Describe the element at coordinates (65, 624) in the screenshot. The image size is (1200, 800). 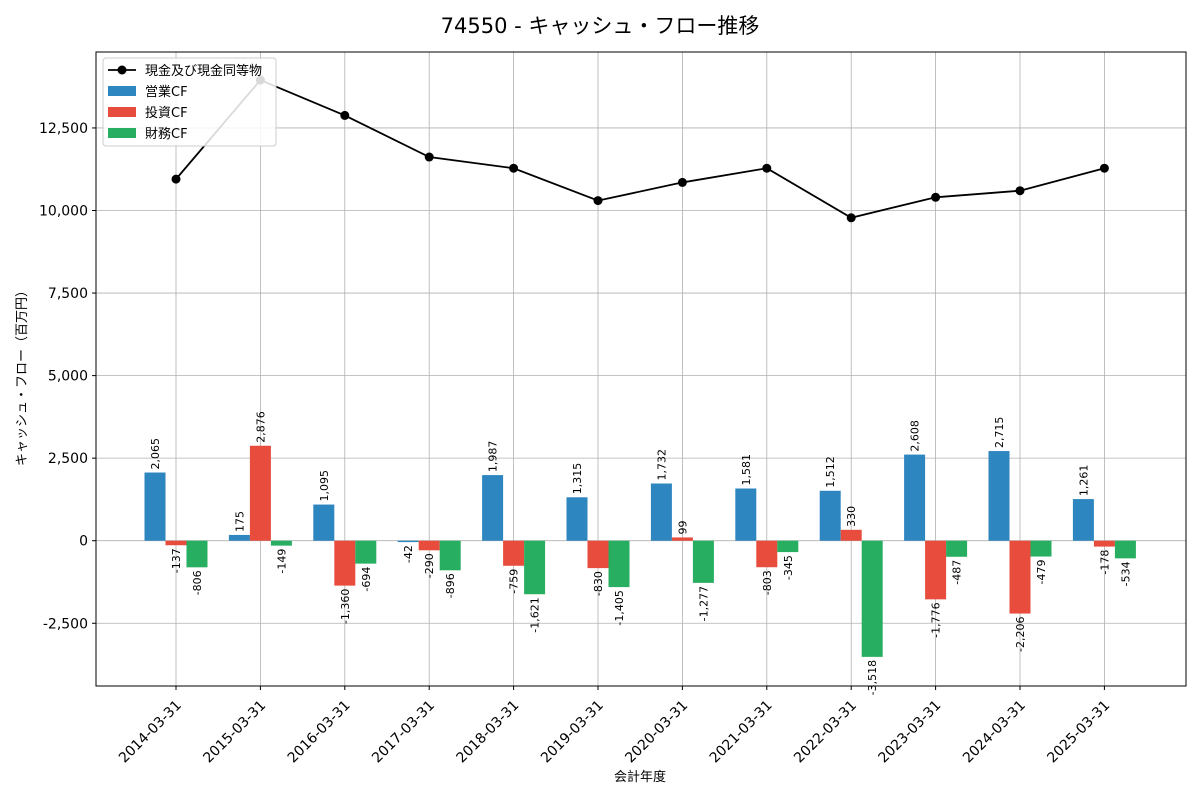
I see `y-tick-label: -2,500` at that location.